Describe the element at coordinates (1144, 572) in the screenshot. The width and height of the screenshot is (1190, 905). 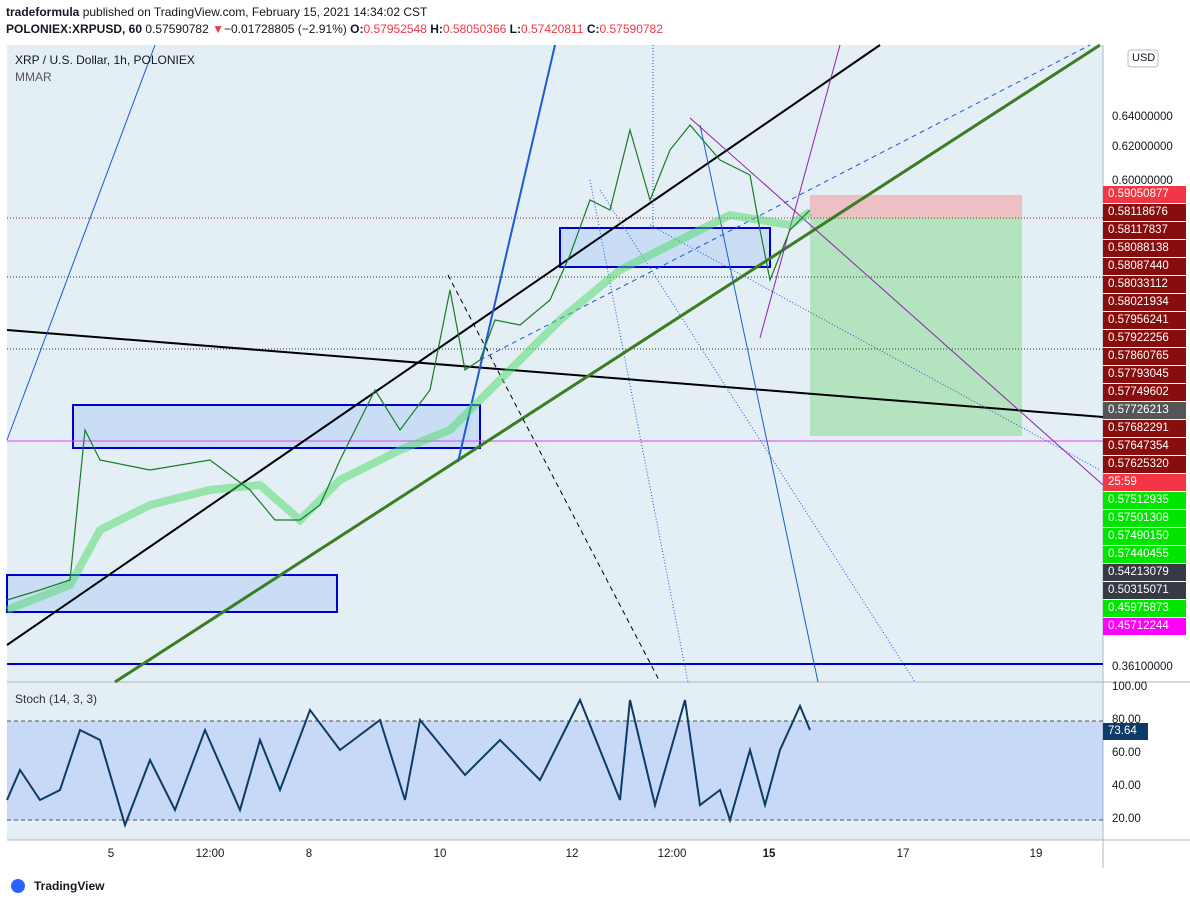
I see `price-badge: 0.54213079` at that location.